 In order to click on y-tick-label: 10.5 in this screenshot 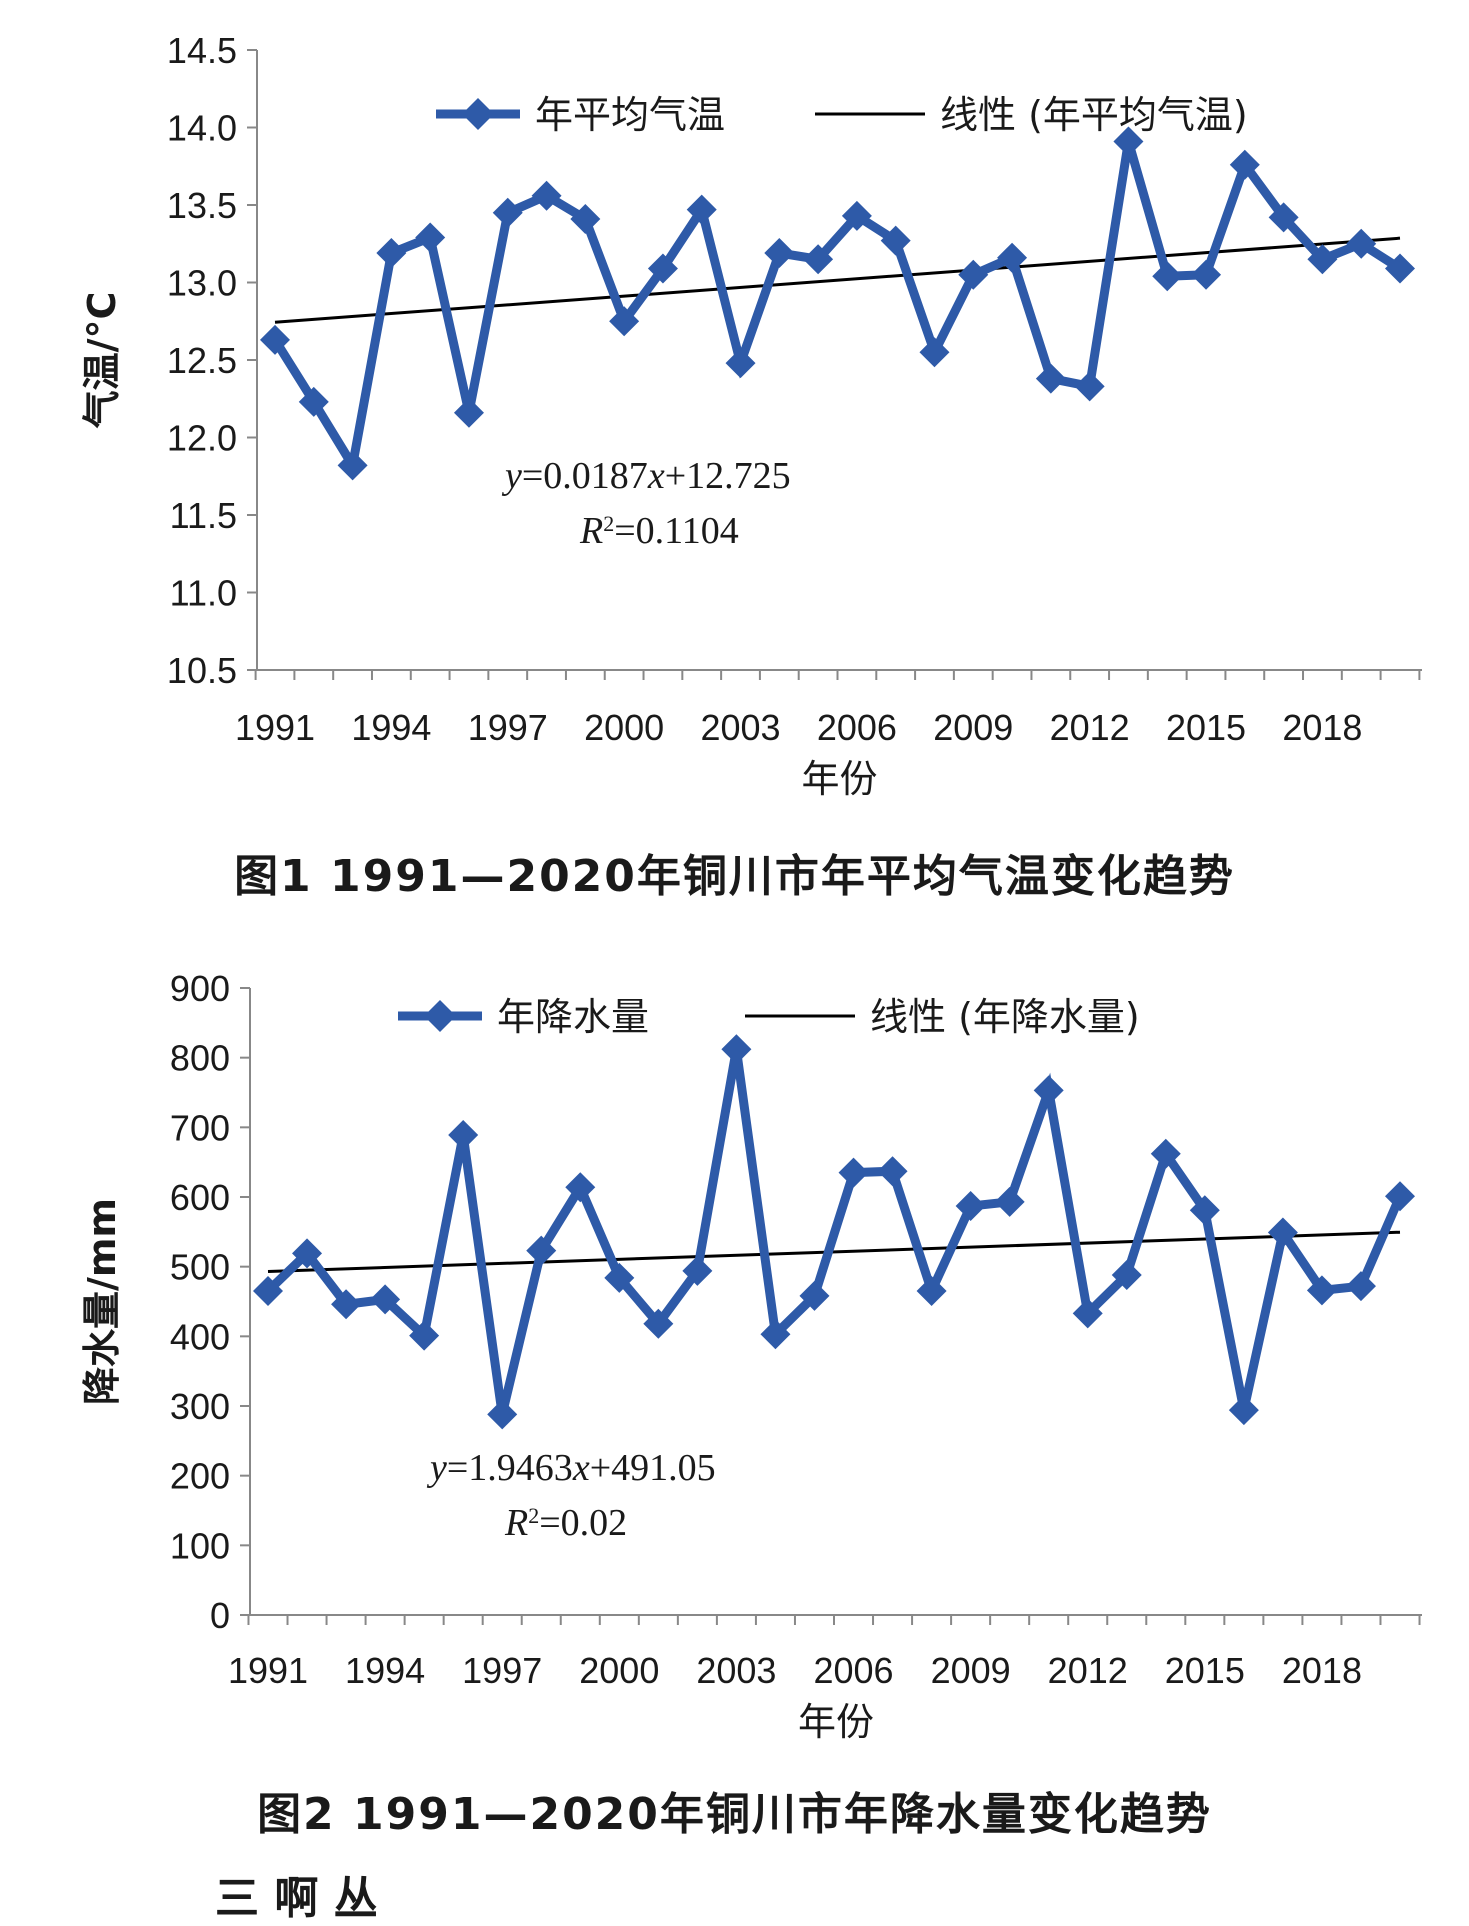, I will do `click(202, 670)`.